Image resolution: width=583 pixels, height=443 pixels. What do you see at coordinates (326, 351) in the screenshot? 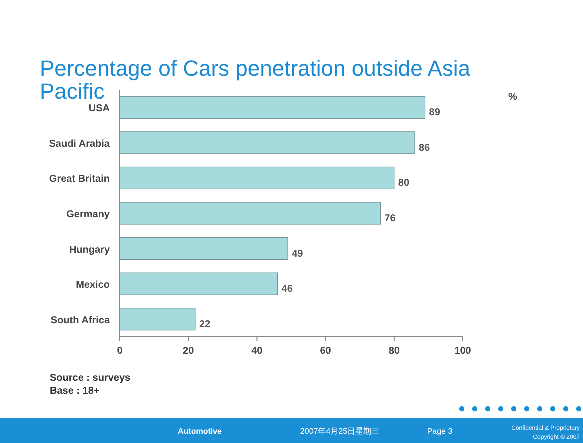
I see `x-tick-label: 60` at bounding box center [326, 351].